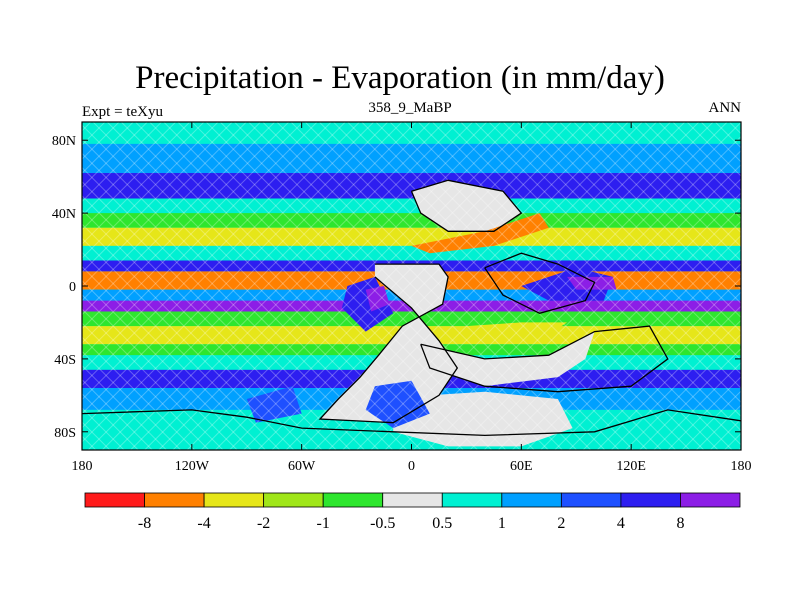  What do you see at coordinates (382, 523) in the screenshot?
I see `colorbar-label: -0.5` at bounding box center [382, 523].